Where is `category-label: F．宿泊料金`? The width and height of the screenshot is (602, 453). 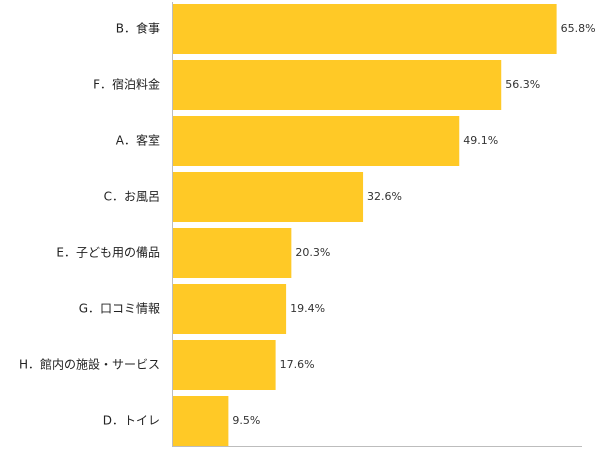 category-label: F．宿泊料金 is located at coordinates (126, 84).